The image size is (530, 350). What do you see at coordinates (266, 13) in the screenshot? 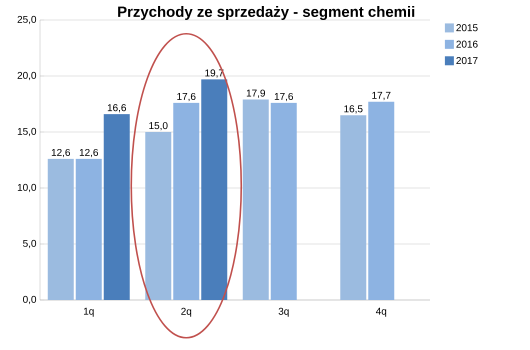
I see `chart-title: Przychody ze sprzedaży - segment chemii` at bounding box center [266, 13].